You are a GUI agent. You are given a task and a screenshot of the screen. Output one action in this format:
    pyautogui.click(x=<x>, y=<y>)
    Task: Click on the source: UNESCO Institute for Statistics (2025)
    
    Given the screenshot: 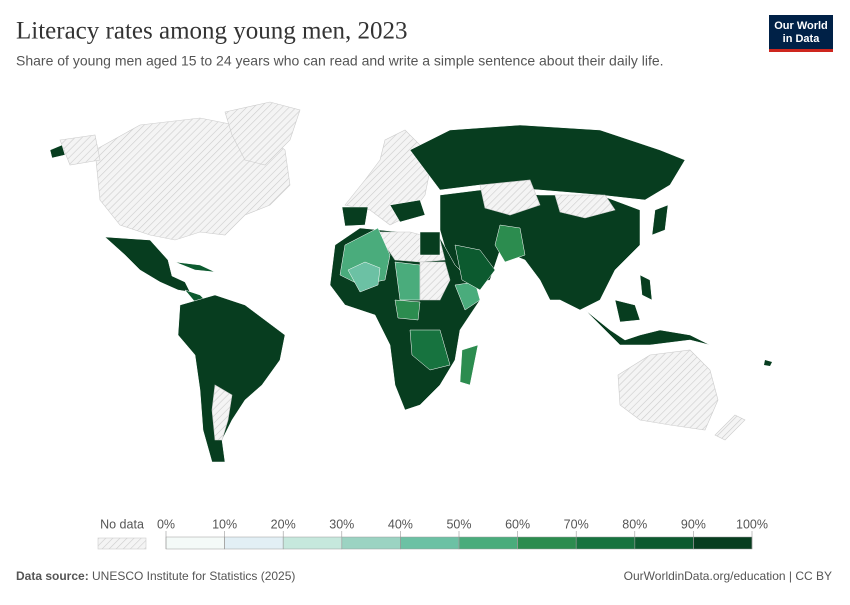 What is the action you would take?
    pyautogui.click(x=193, y=576)
    